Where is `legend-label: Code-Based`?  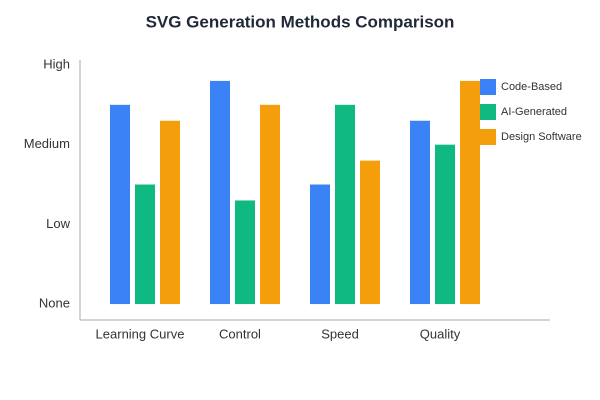 legend-label: Code-Based is located at coordinates (531, 87).